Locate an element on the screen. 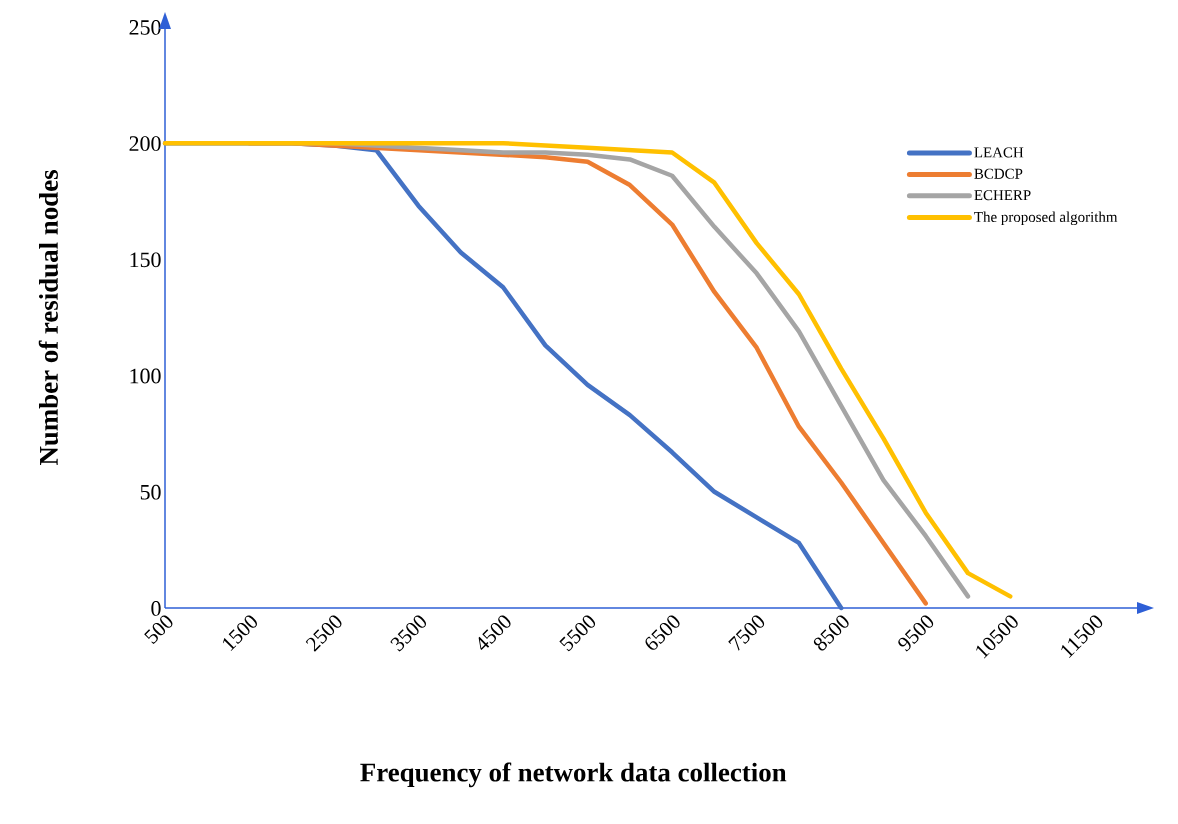  y-axis-title: Number of residual nodes is located at coordinates (48, 318).